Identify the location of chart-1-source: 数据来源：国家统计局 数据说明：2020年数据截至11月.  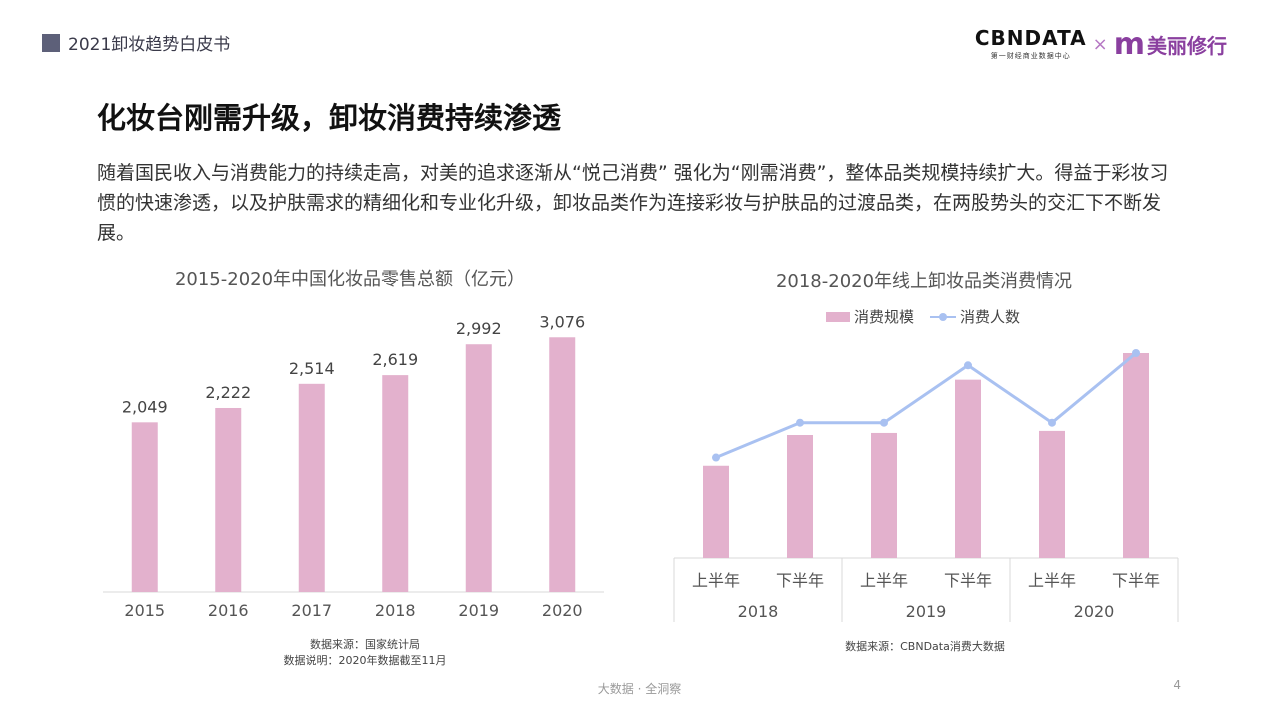
(365, 653).